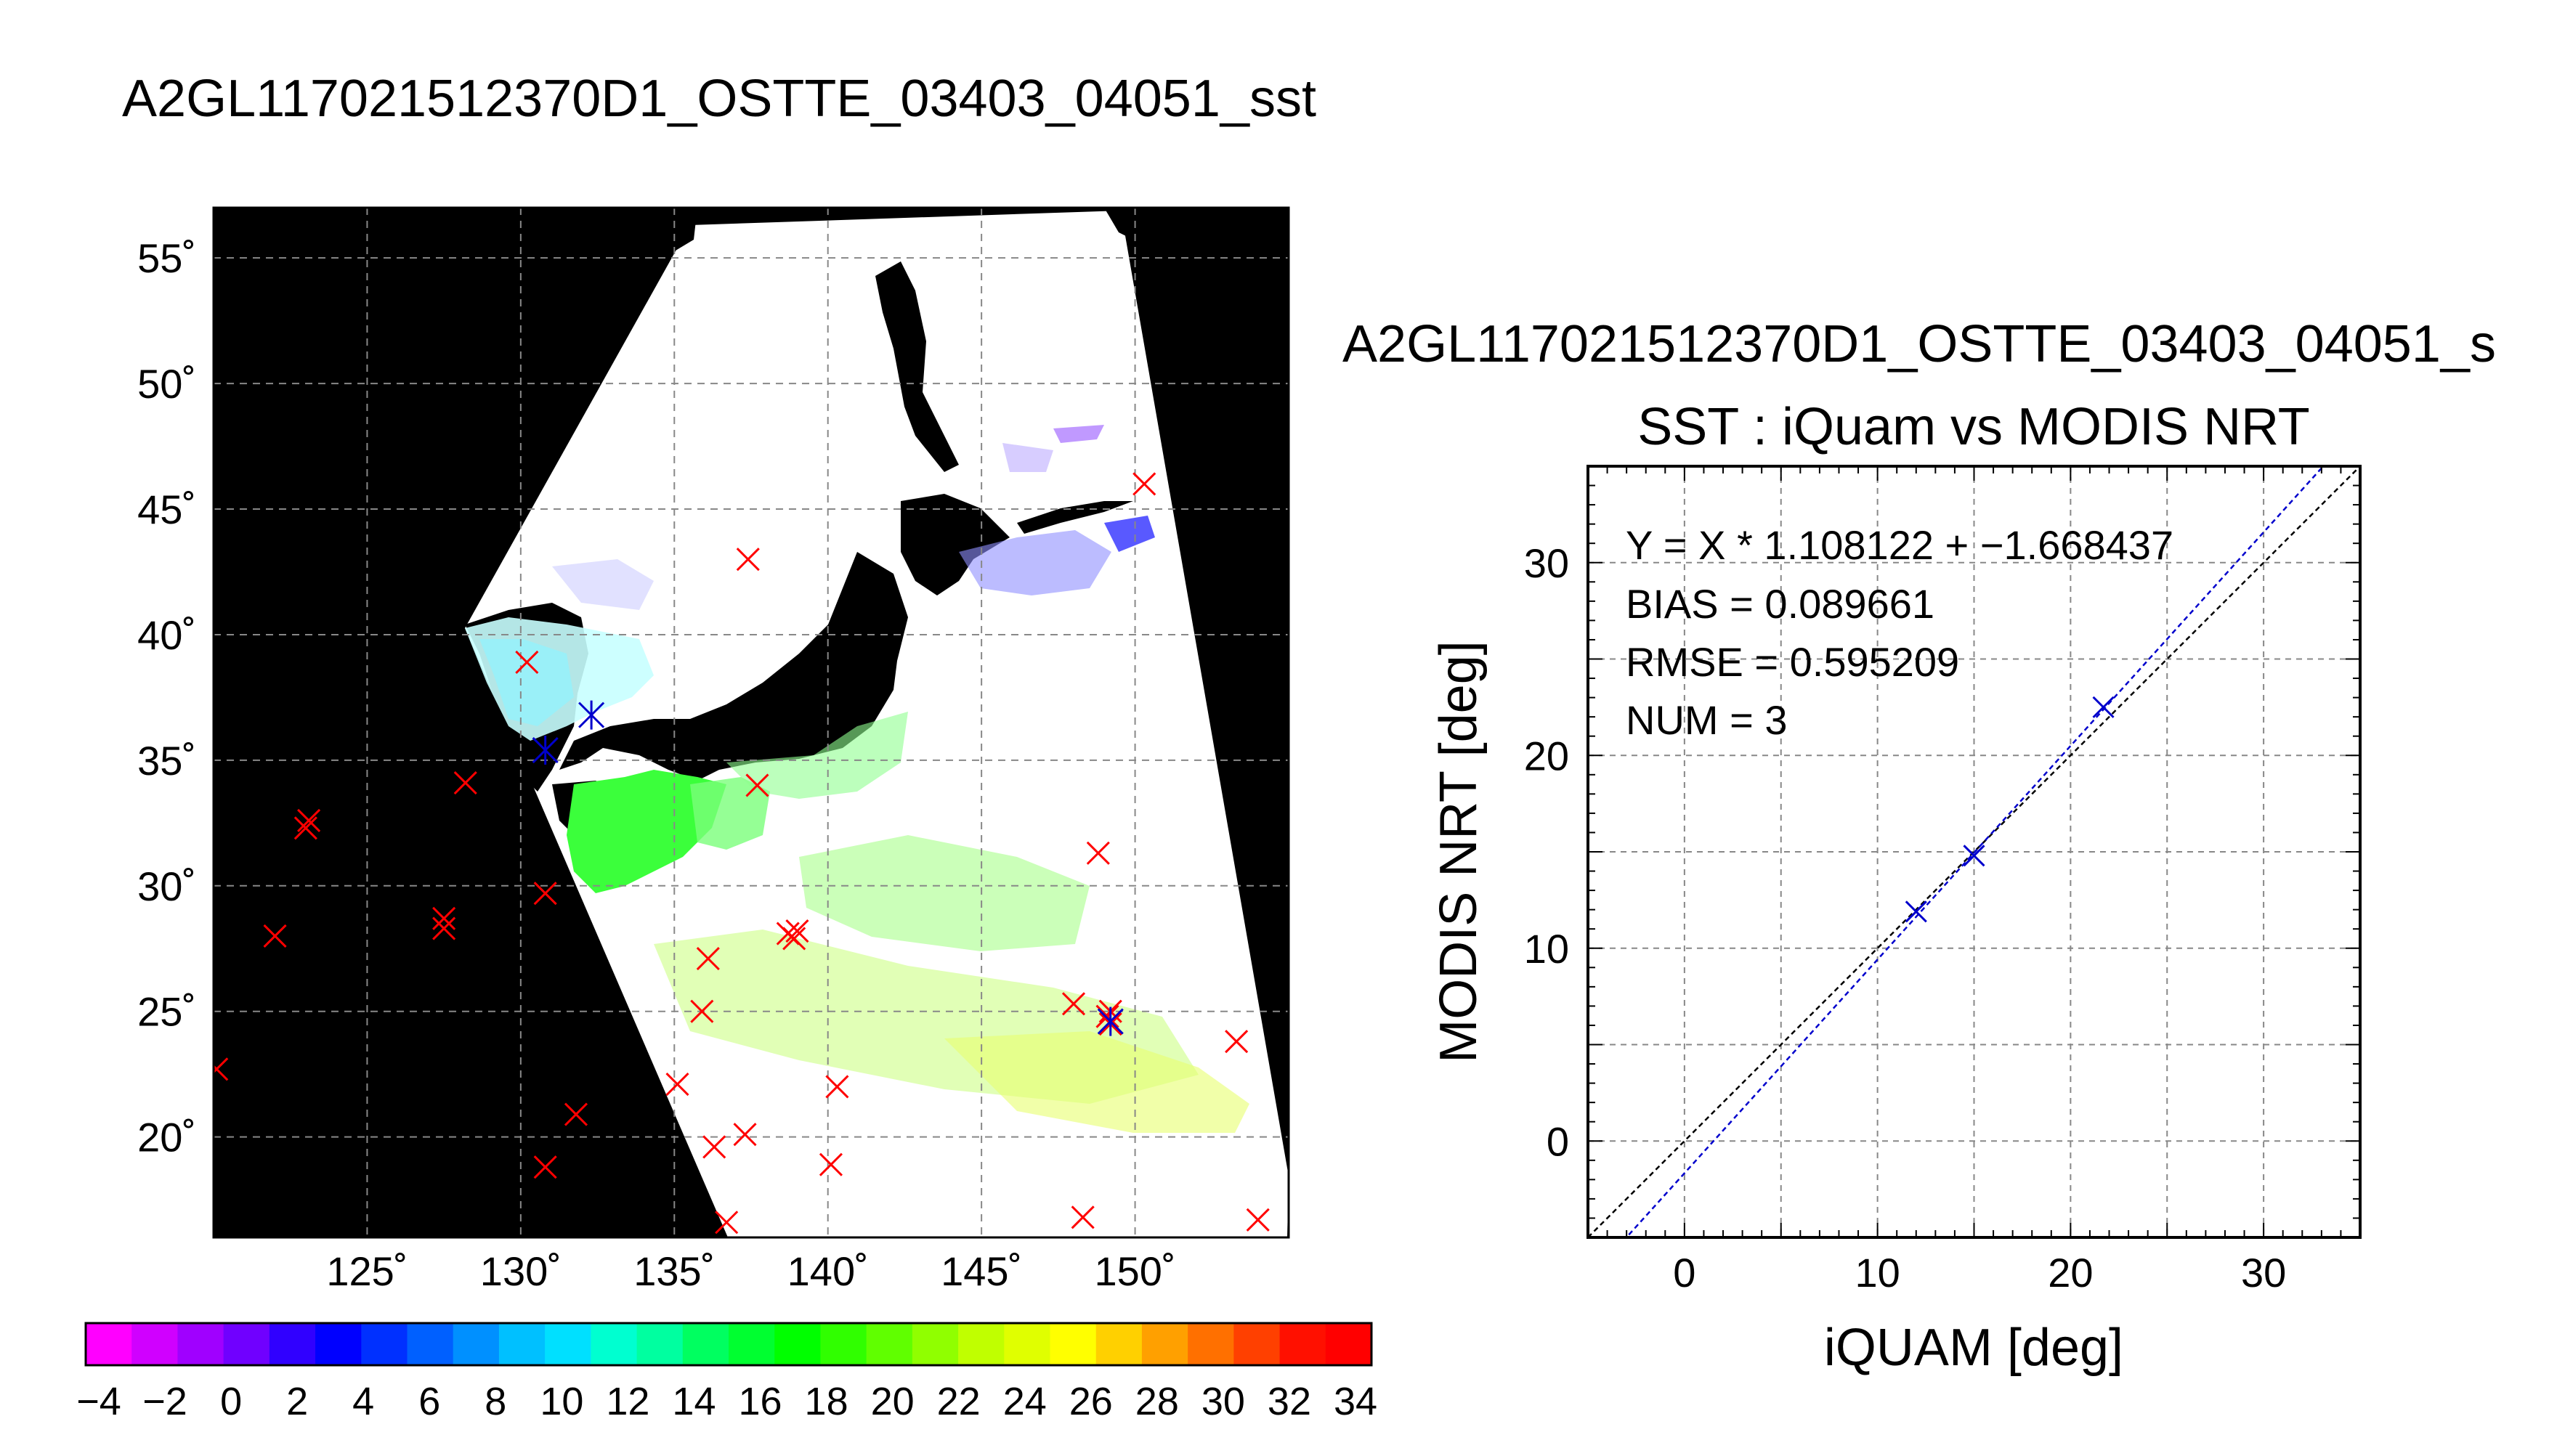 This screenshot has width=2549, height=1456. I want to click on map-lat-tick-label: 20˚, so click(167, 1137).